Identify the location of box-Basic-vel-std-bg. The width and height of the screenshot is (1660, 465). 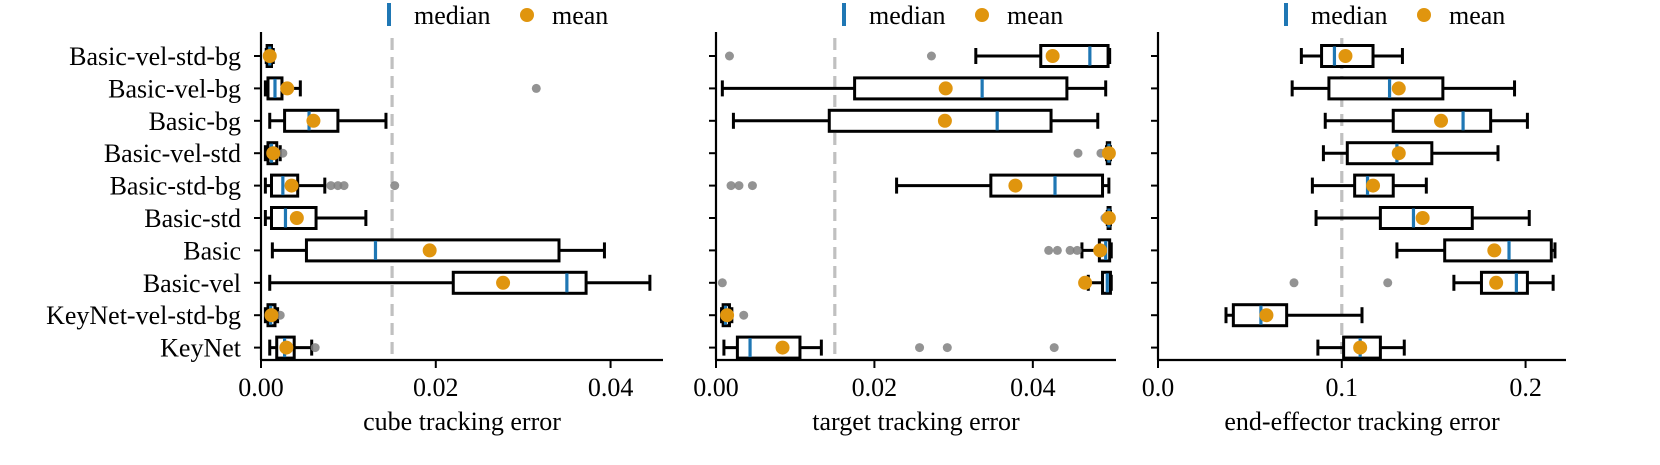
(269, 56).